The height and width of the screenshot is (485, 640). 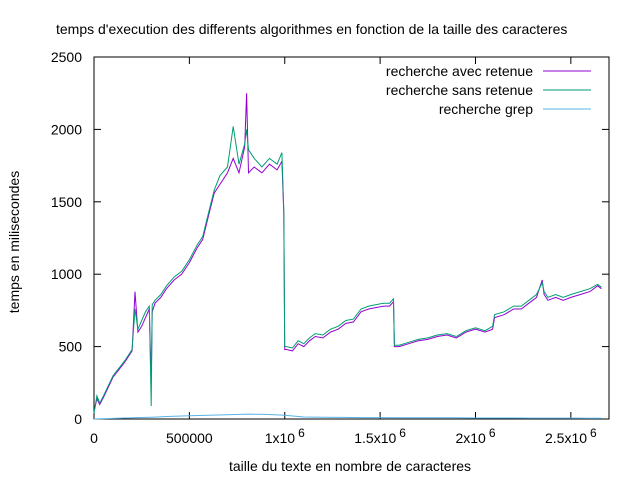 I want to click on x-tick-label: 2x10 6, so click(x=475, y=436).